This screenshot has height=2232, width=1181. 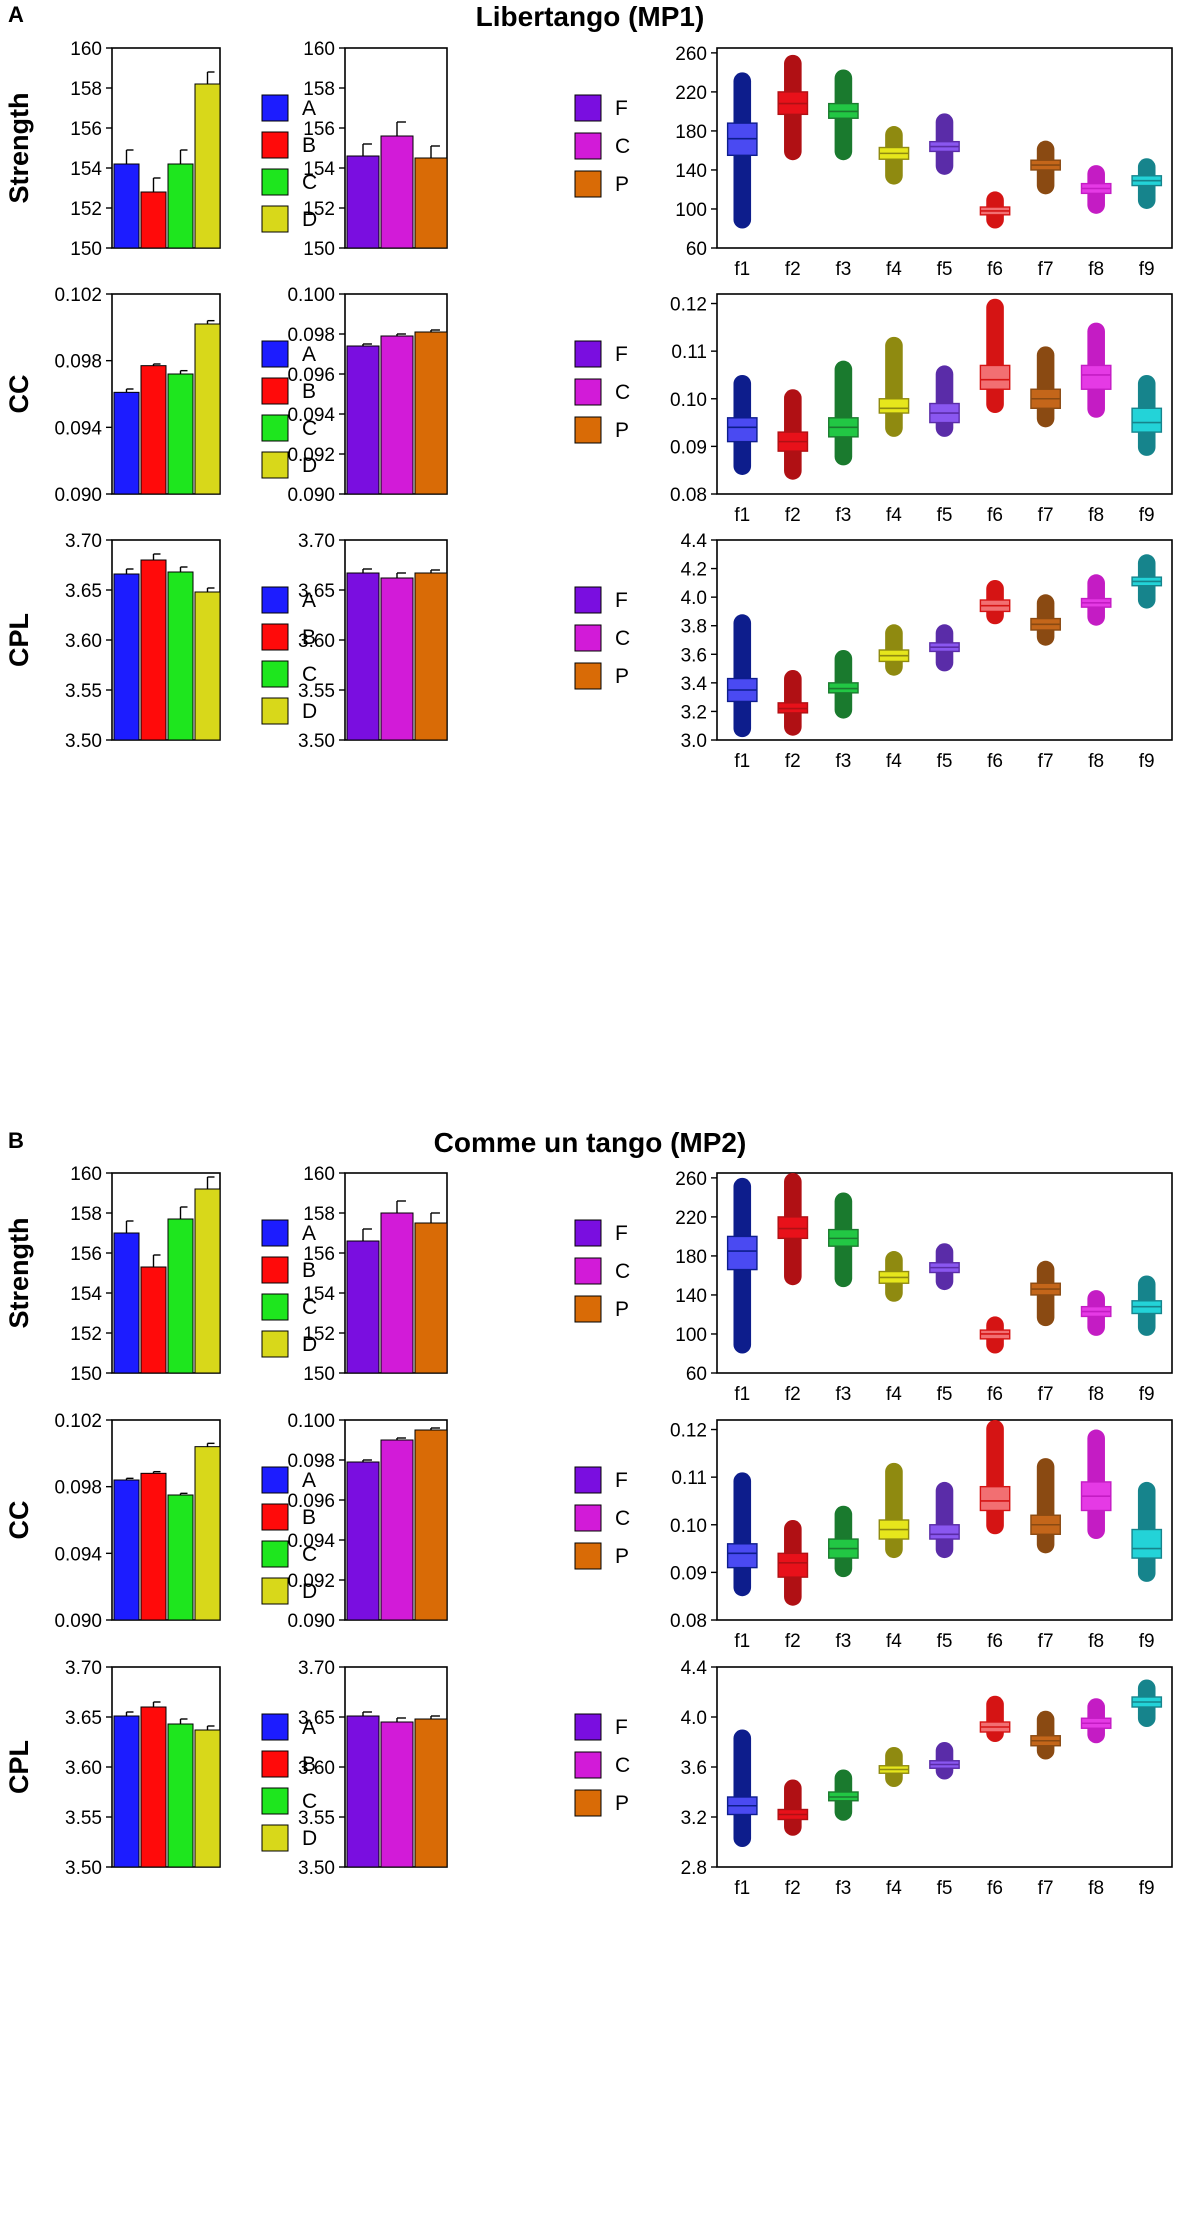 I want to click on panel-a-cc-features-points-f3, so click(x=843, y=413).